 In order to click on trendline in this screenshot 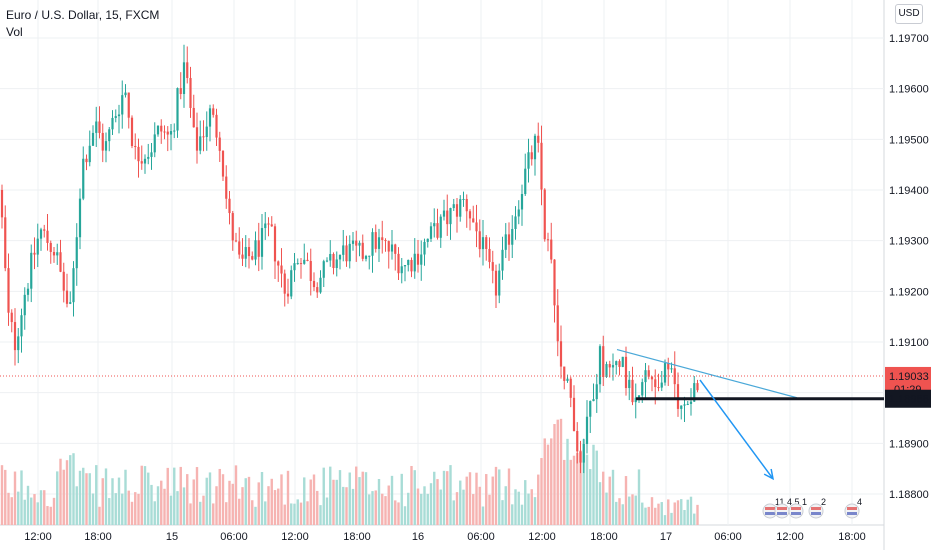, I will do `click(707, 374)`.